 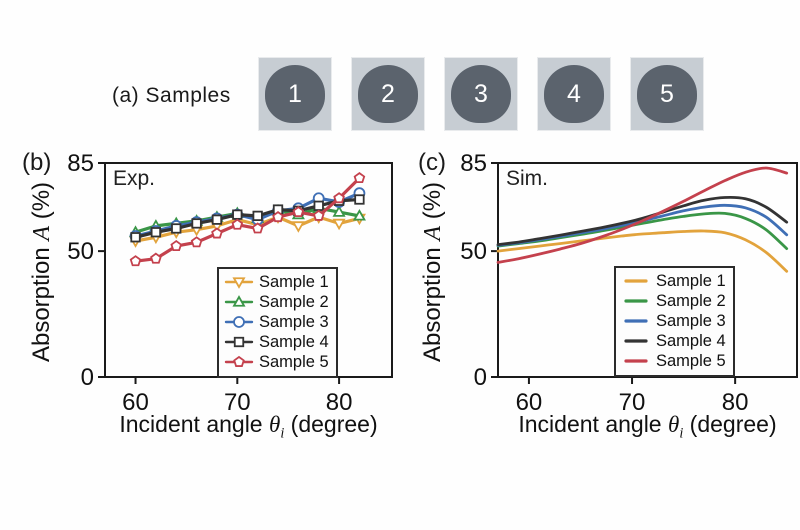 I want to click on sample-photo-2: 2, so click(x=388, y=94).